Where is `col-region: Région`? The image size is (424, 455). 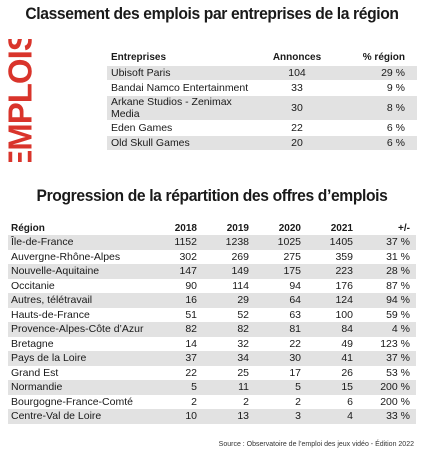 col-region: Région is located at coordinates (28, 228).